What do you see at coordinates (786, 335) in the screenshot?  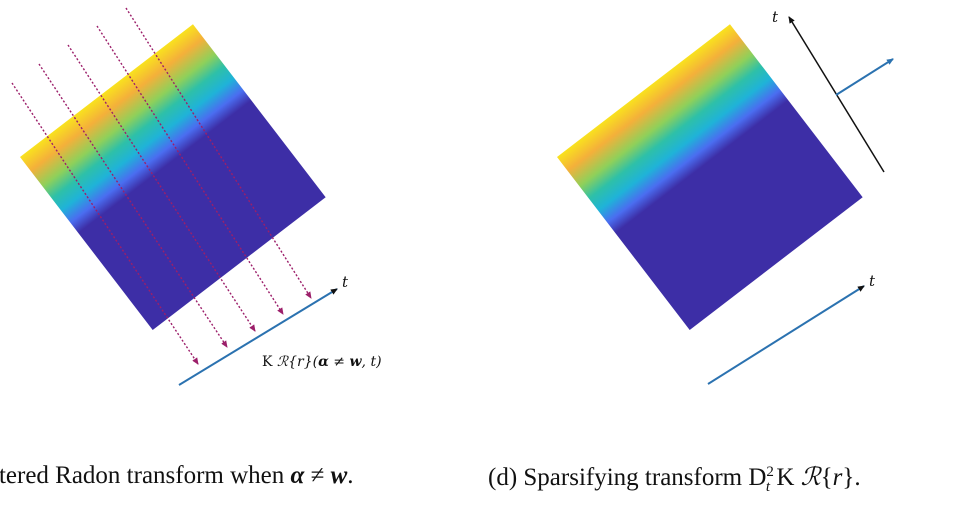 I see `t-axis-d-bottom` at bounding box center [786, 335].